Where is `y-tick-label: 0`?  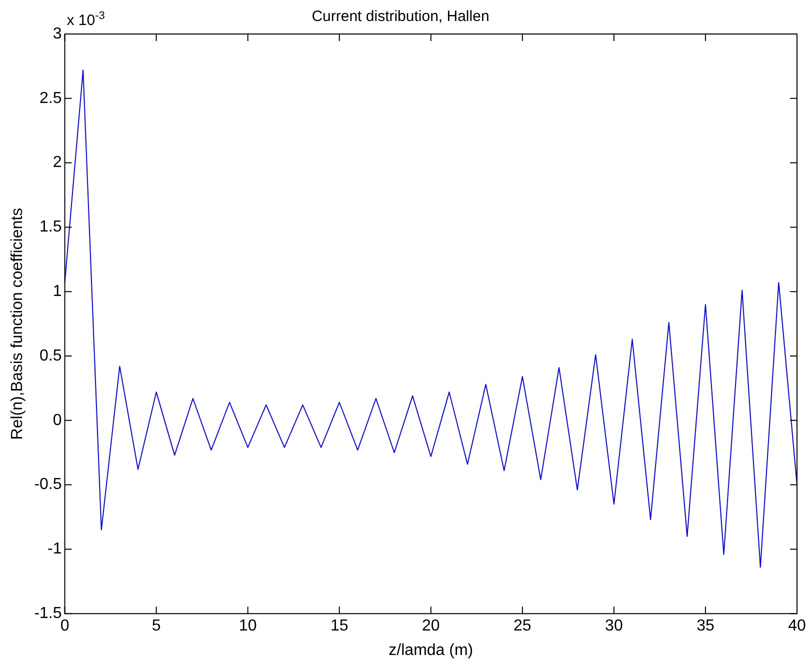 y-tick-label: 0 is located at coordinates (57, 420).